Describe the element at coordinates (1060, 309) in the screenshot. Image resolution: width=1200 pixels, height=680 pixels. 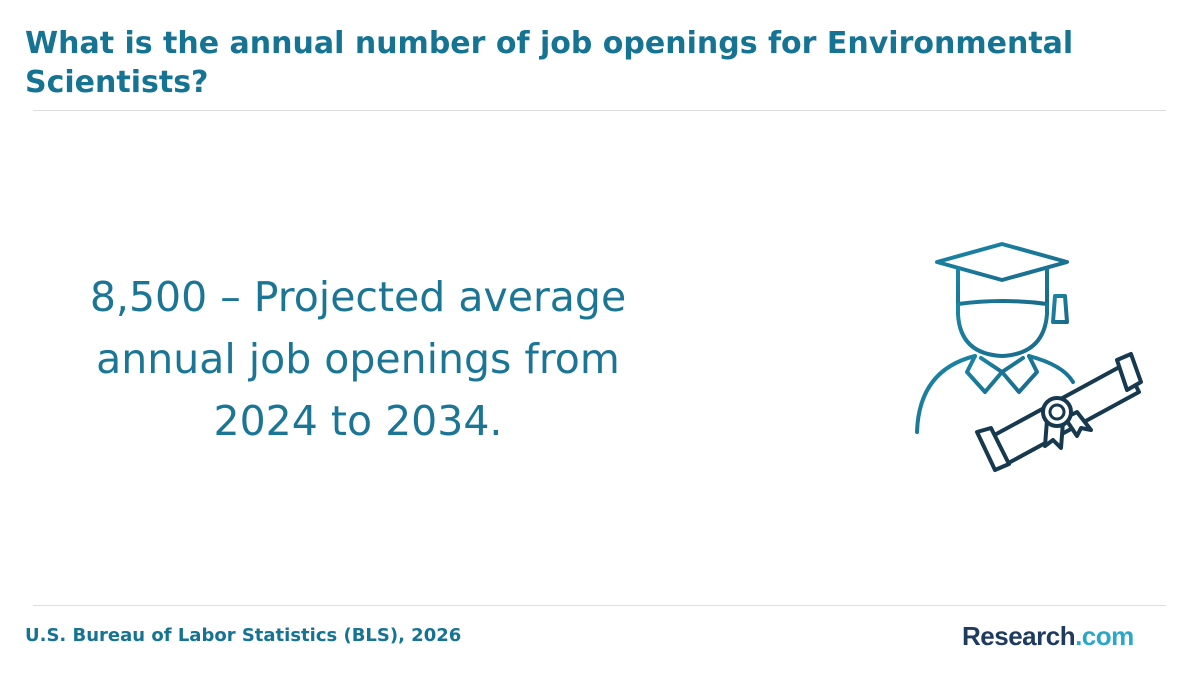
I see `tassel` at that location.